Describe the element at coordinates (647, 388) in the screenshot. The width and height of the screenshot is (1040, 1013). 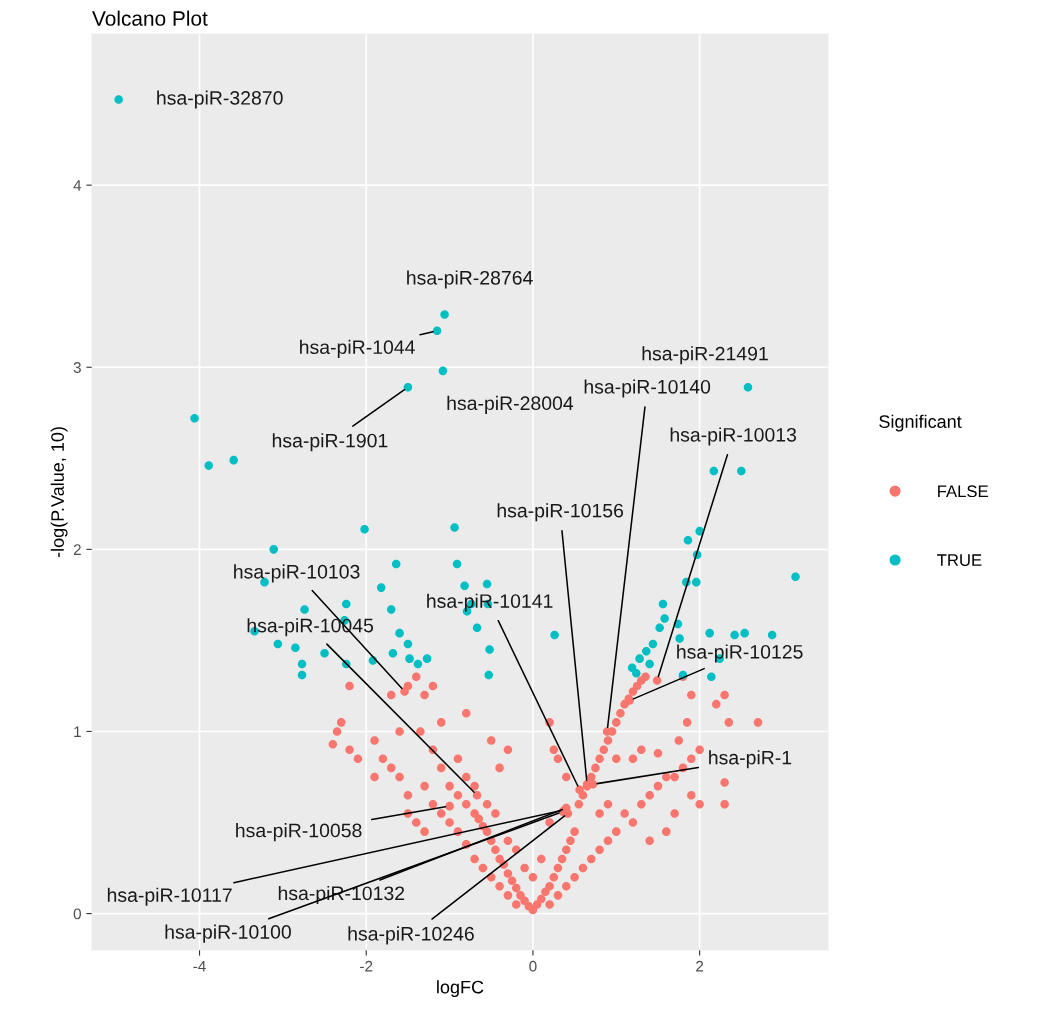
I see `annotation: hsa-piR-10140` at that location.